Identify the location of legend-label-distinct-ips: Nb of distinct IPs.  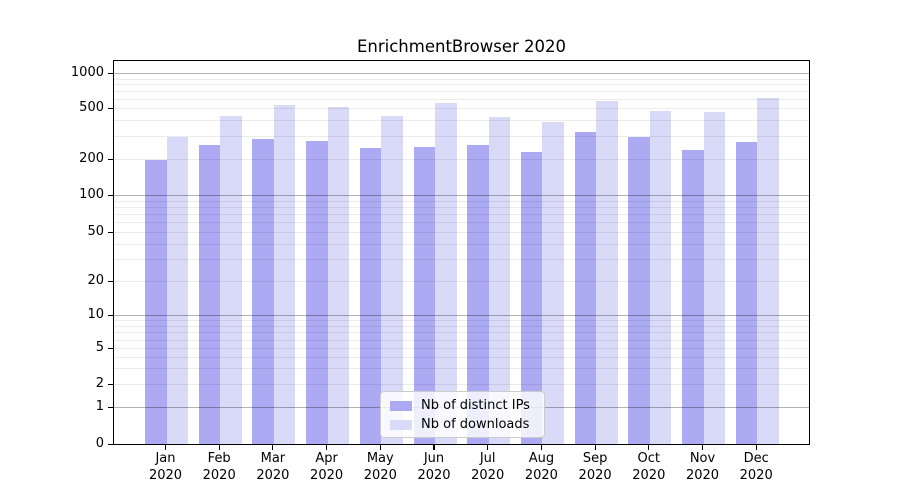
(475, 405).